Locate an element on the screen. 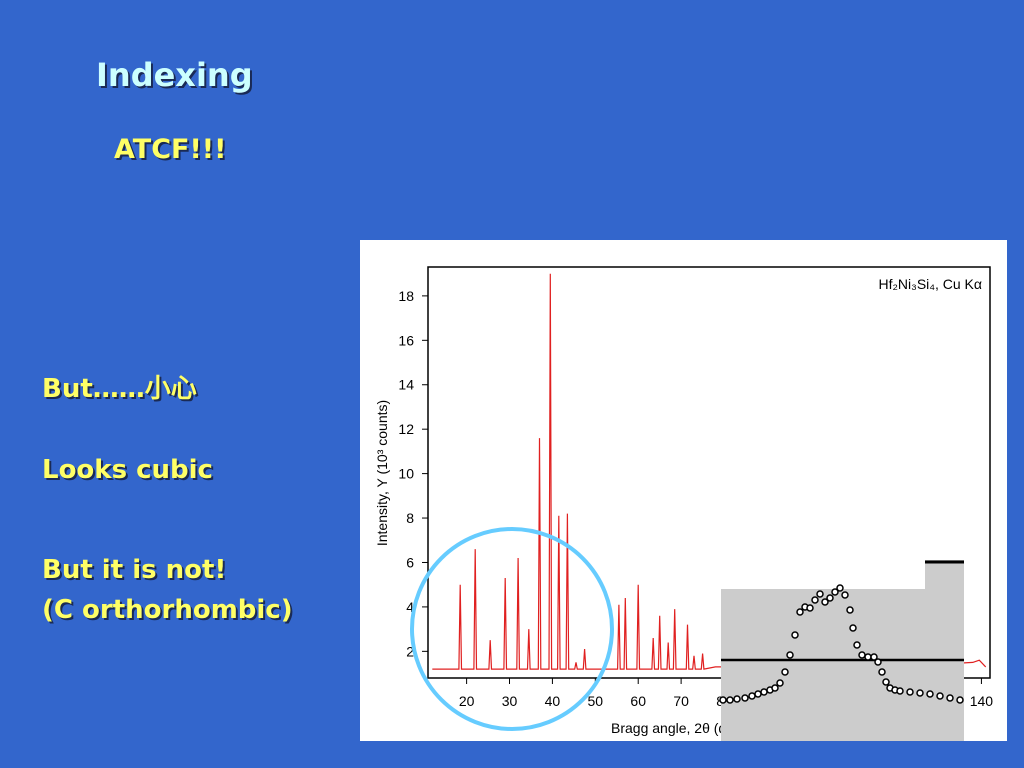 The width and height of the screenshot is (1024, 768). x-tick-label: 70 is located at coordinates (681, 701).